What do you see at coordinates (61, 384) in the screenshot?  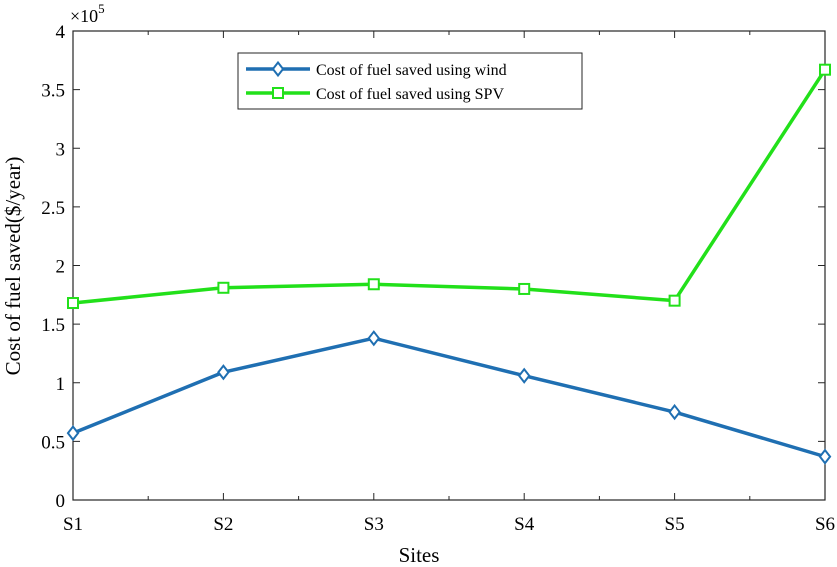 I see `y-tick-label: 1` at bounding box center [61, 384].